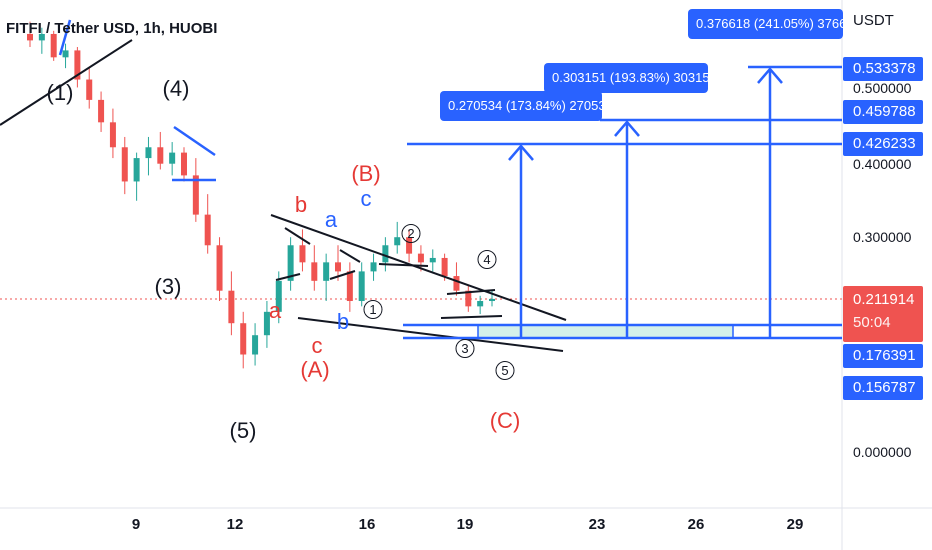 The image size is (932, 550). What do you see at coordinates (605, 331) in the screenshot?
I see `target-zone` at bounding box center [605, 331].